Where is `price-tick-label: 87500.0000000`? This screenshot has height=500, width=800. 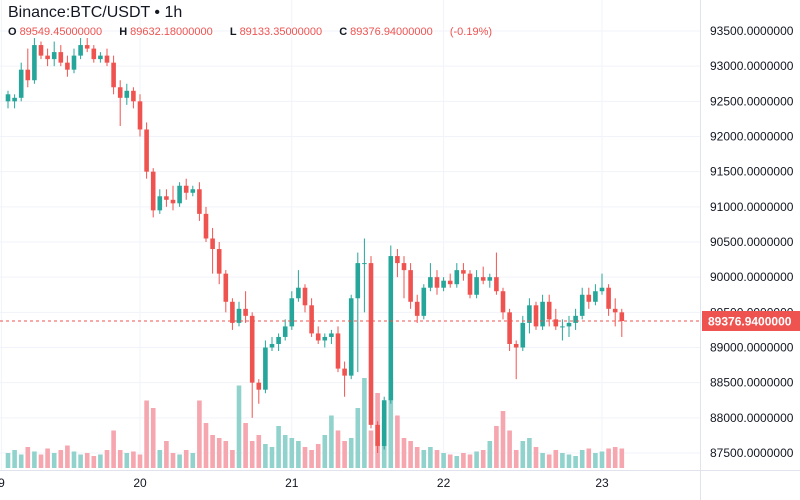 price-tick-label: 87500.0000000 is located at coordinates (752, 453).